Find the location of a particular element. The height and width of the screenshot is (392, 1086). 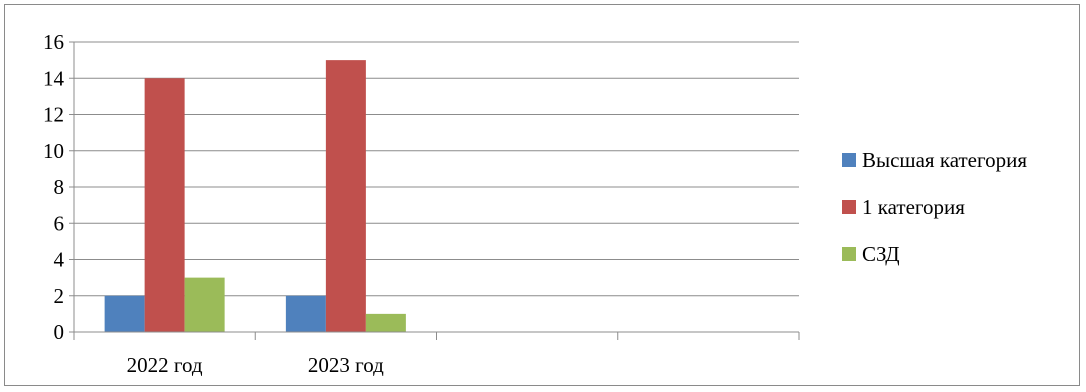

x-tick-label: 2023 год is located at coordinates (346, 365).